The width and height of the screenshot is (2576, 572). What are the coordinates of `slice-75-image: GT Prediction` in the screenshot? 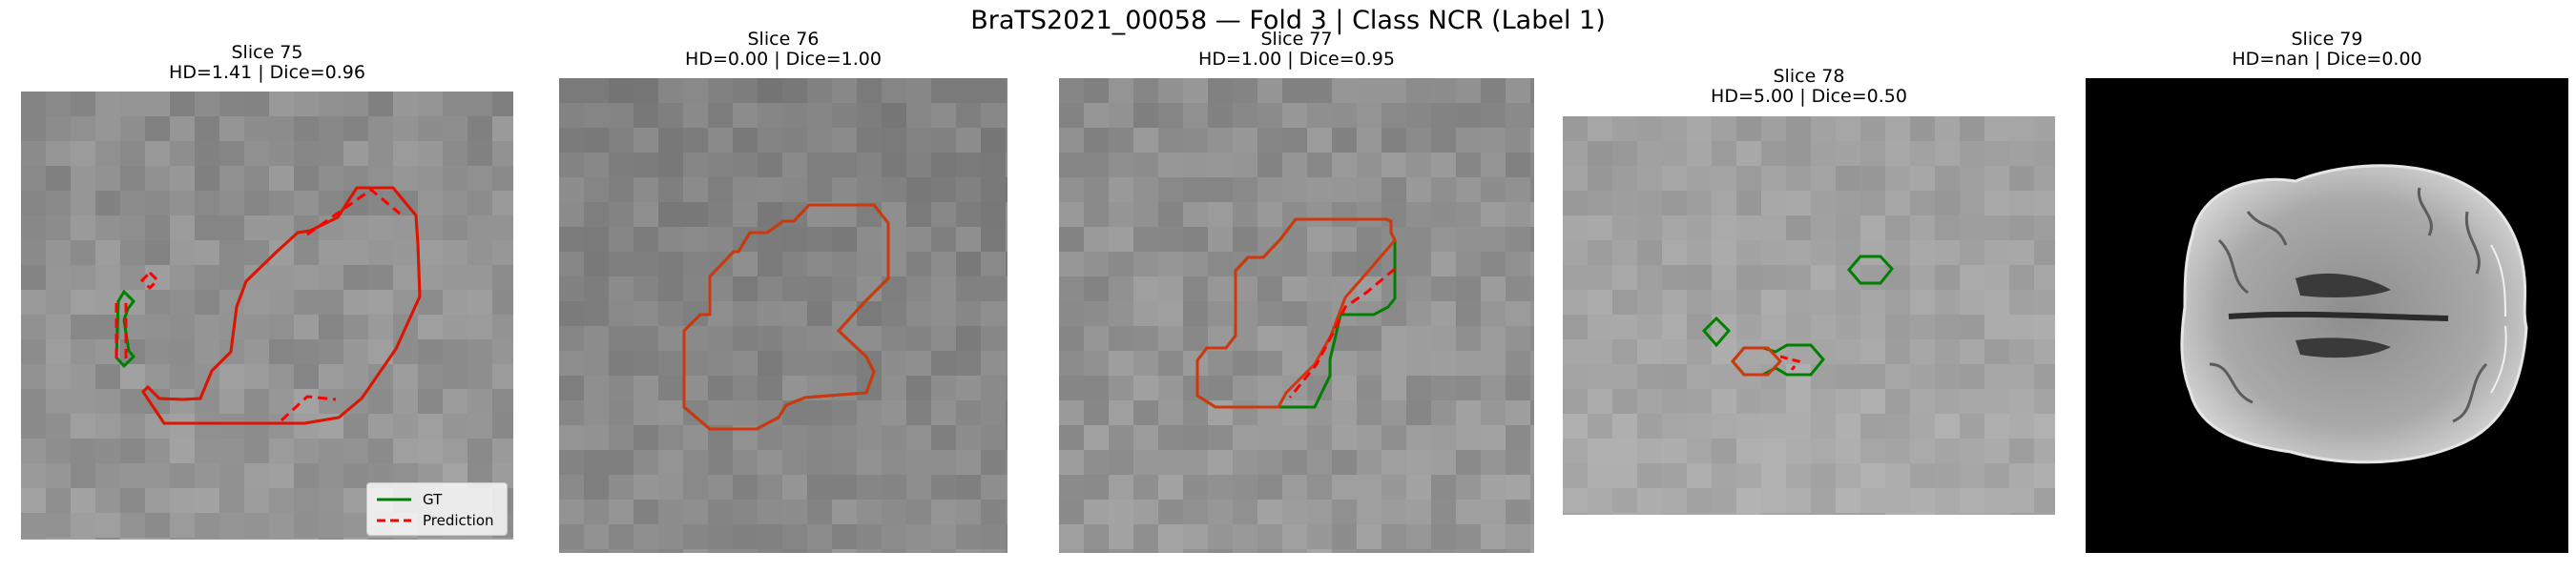 It's located at (267, 316).